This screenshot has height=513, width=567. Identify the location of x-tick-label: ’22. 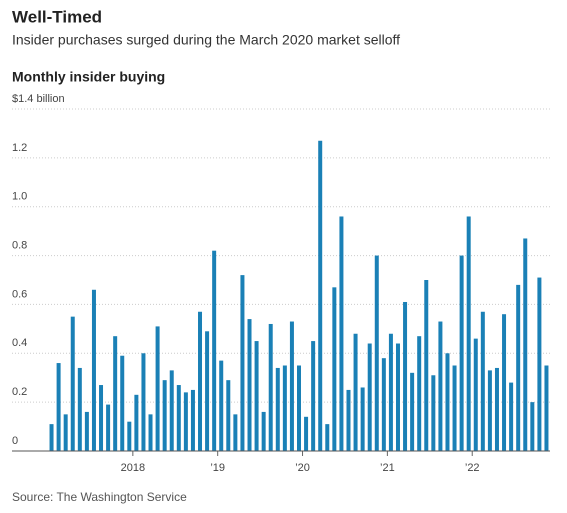
(472, 468).